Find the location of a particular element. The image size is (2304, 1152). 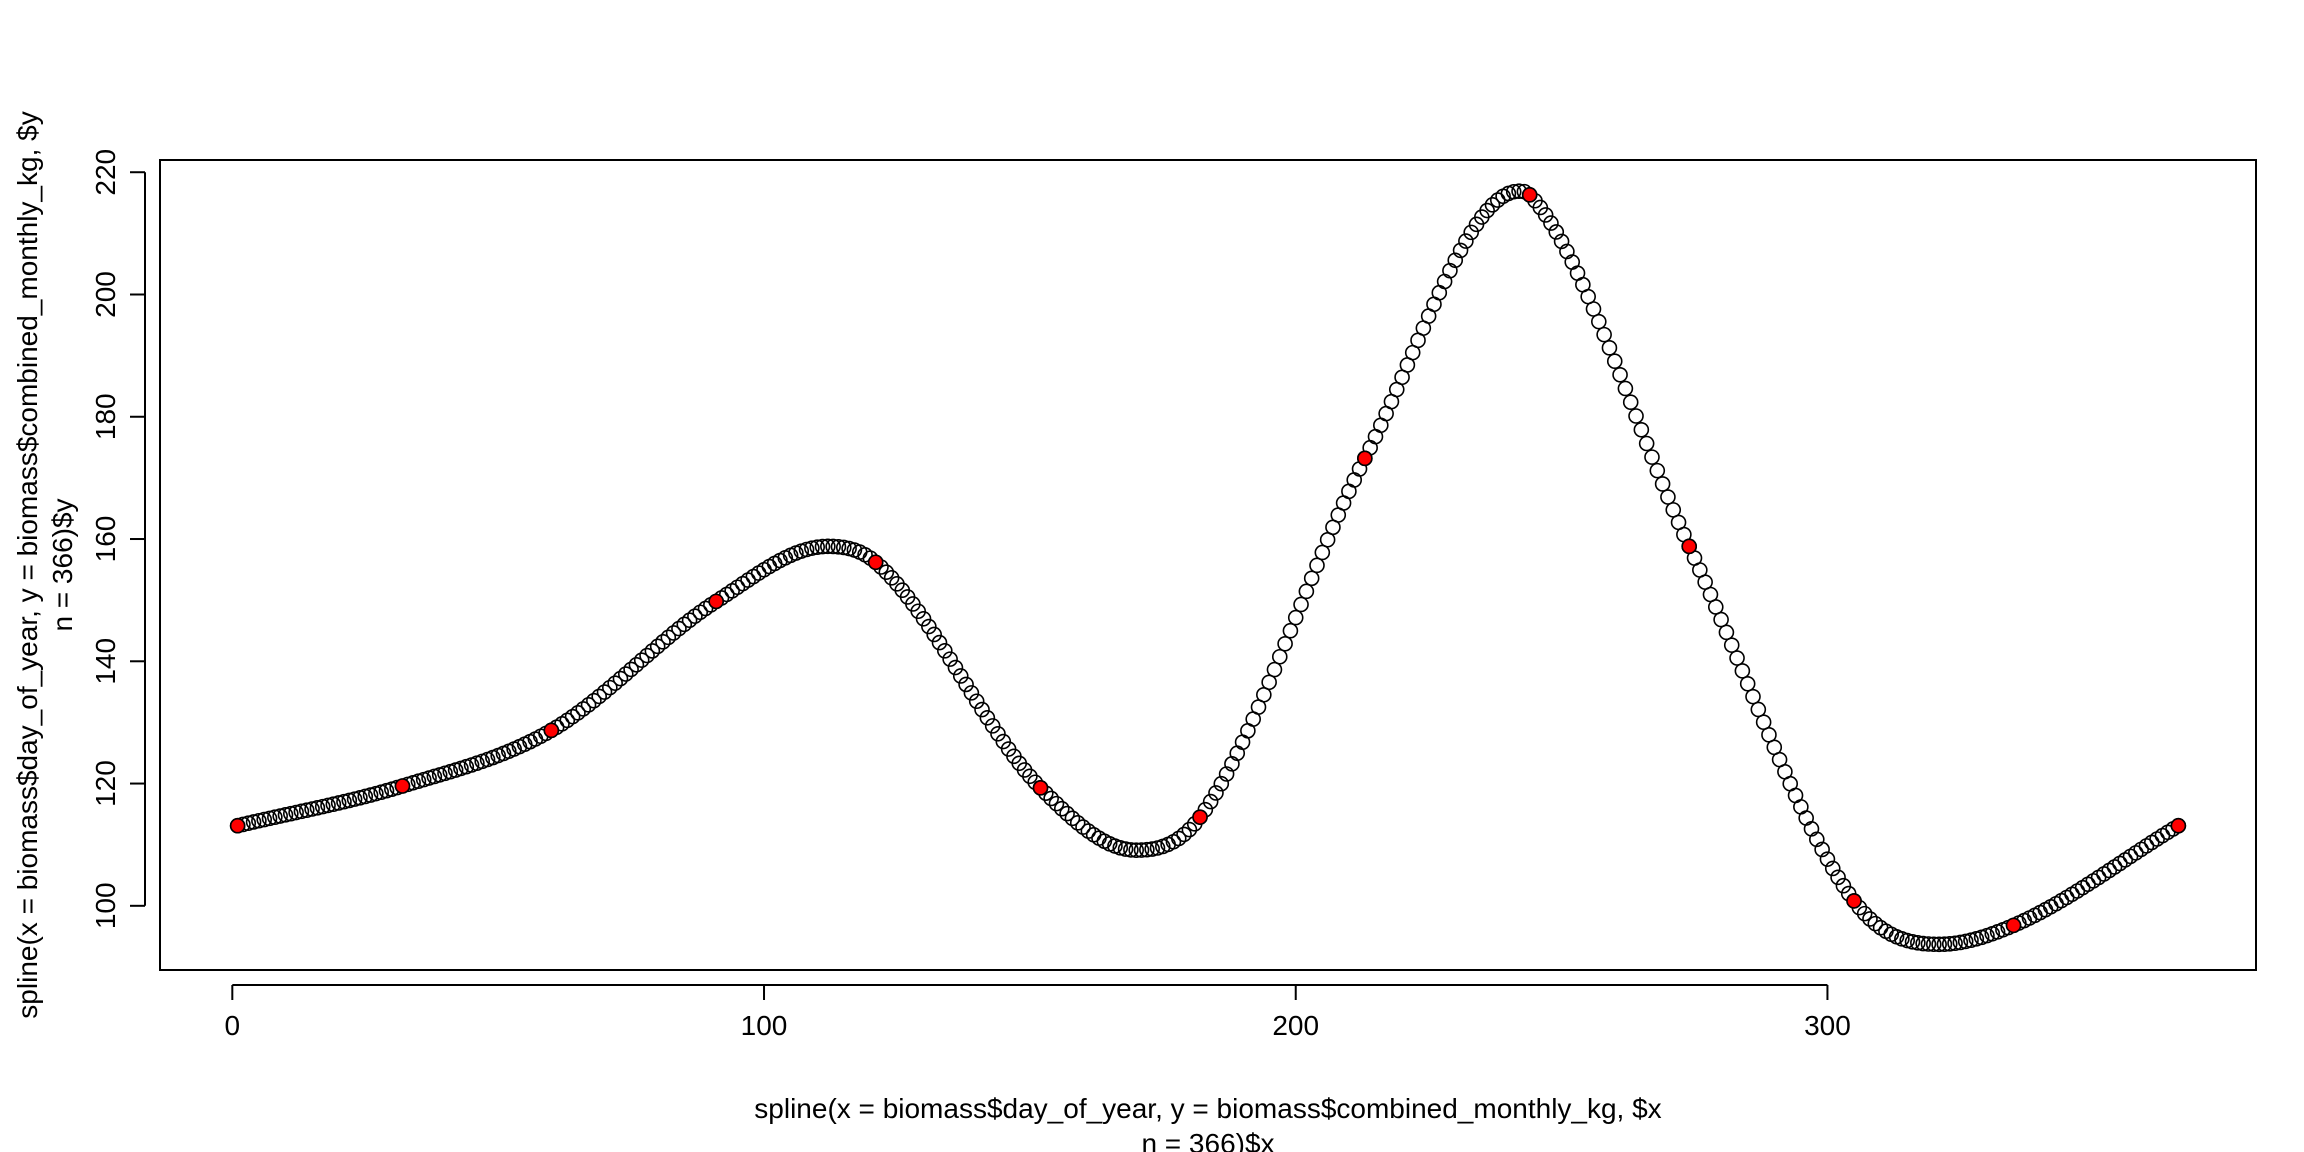

x-tick-label: 300 is located at coordinates (1827, 1025).